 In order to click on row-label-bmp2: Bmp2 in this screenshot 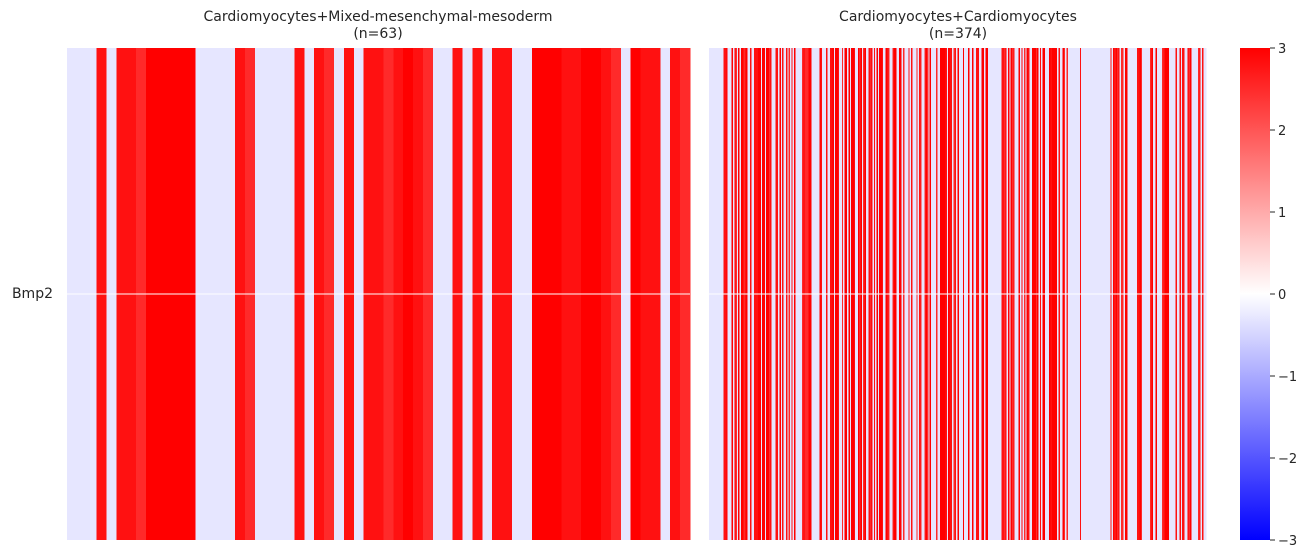, I will do `click(32, 294)`.